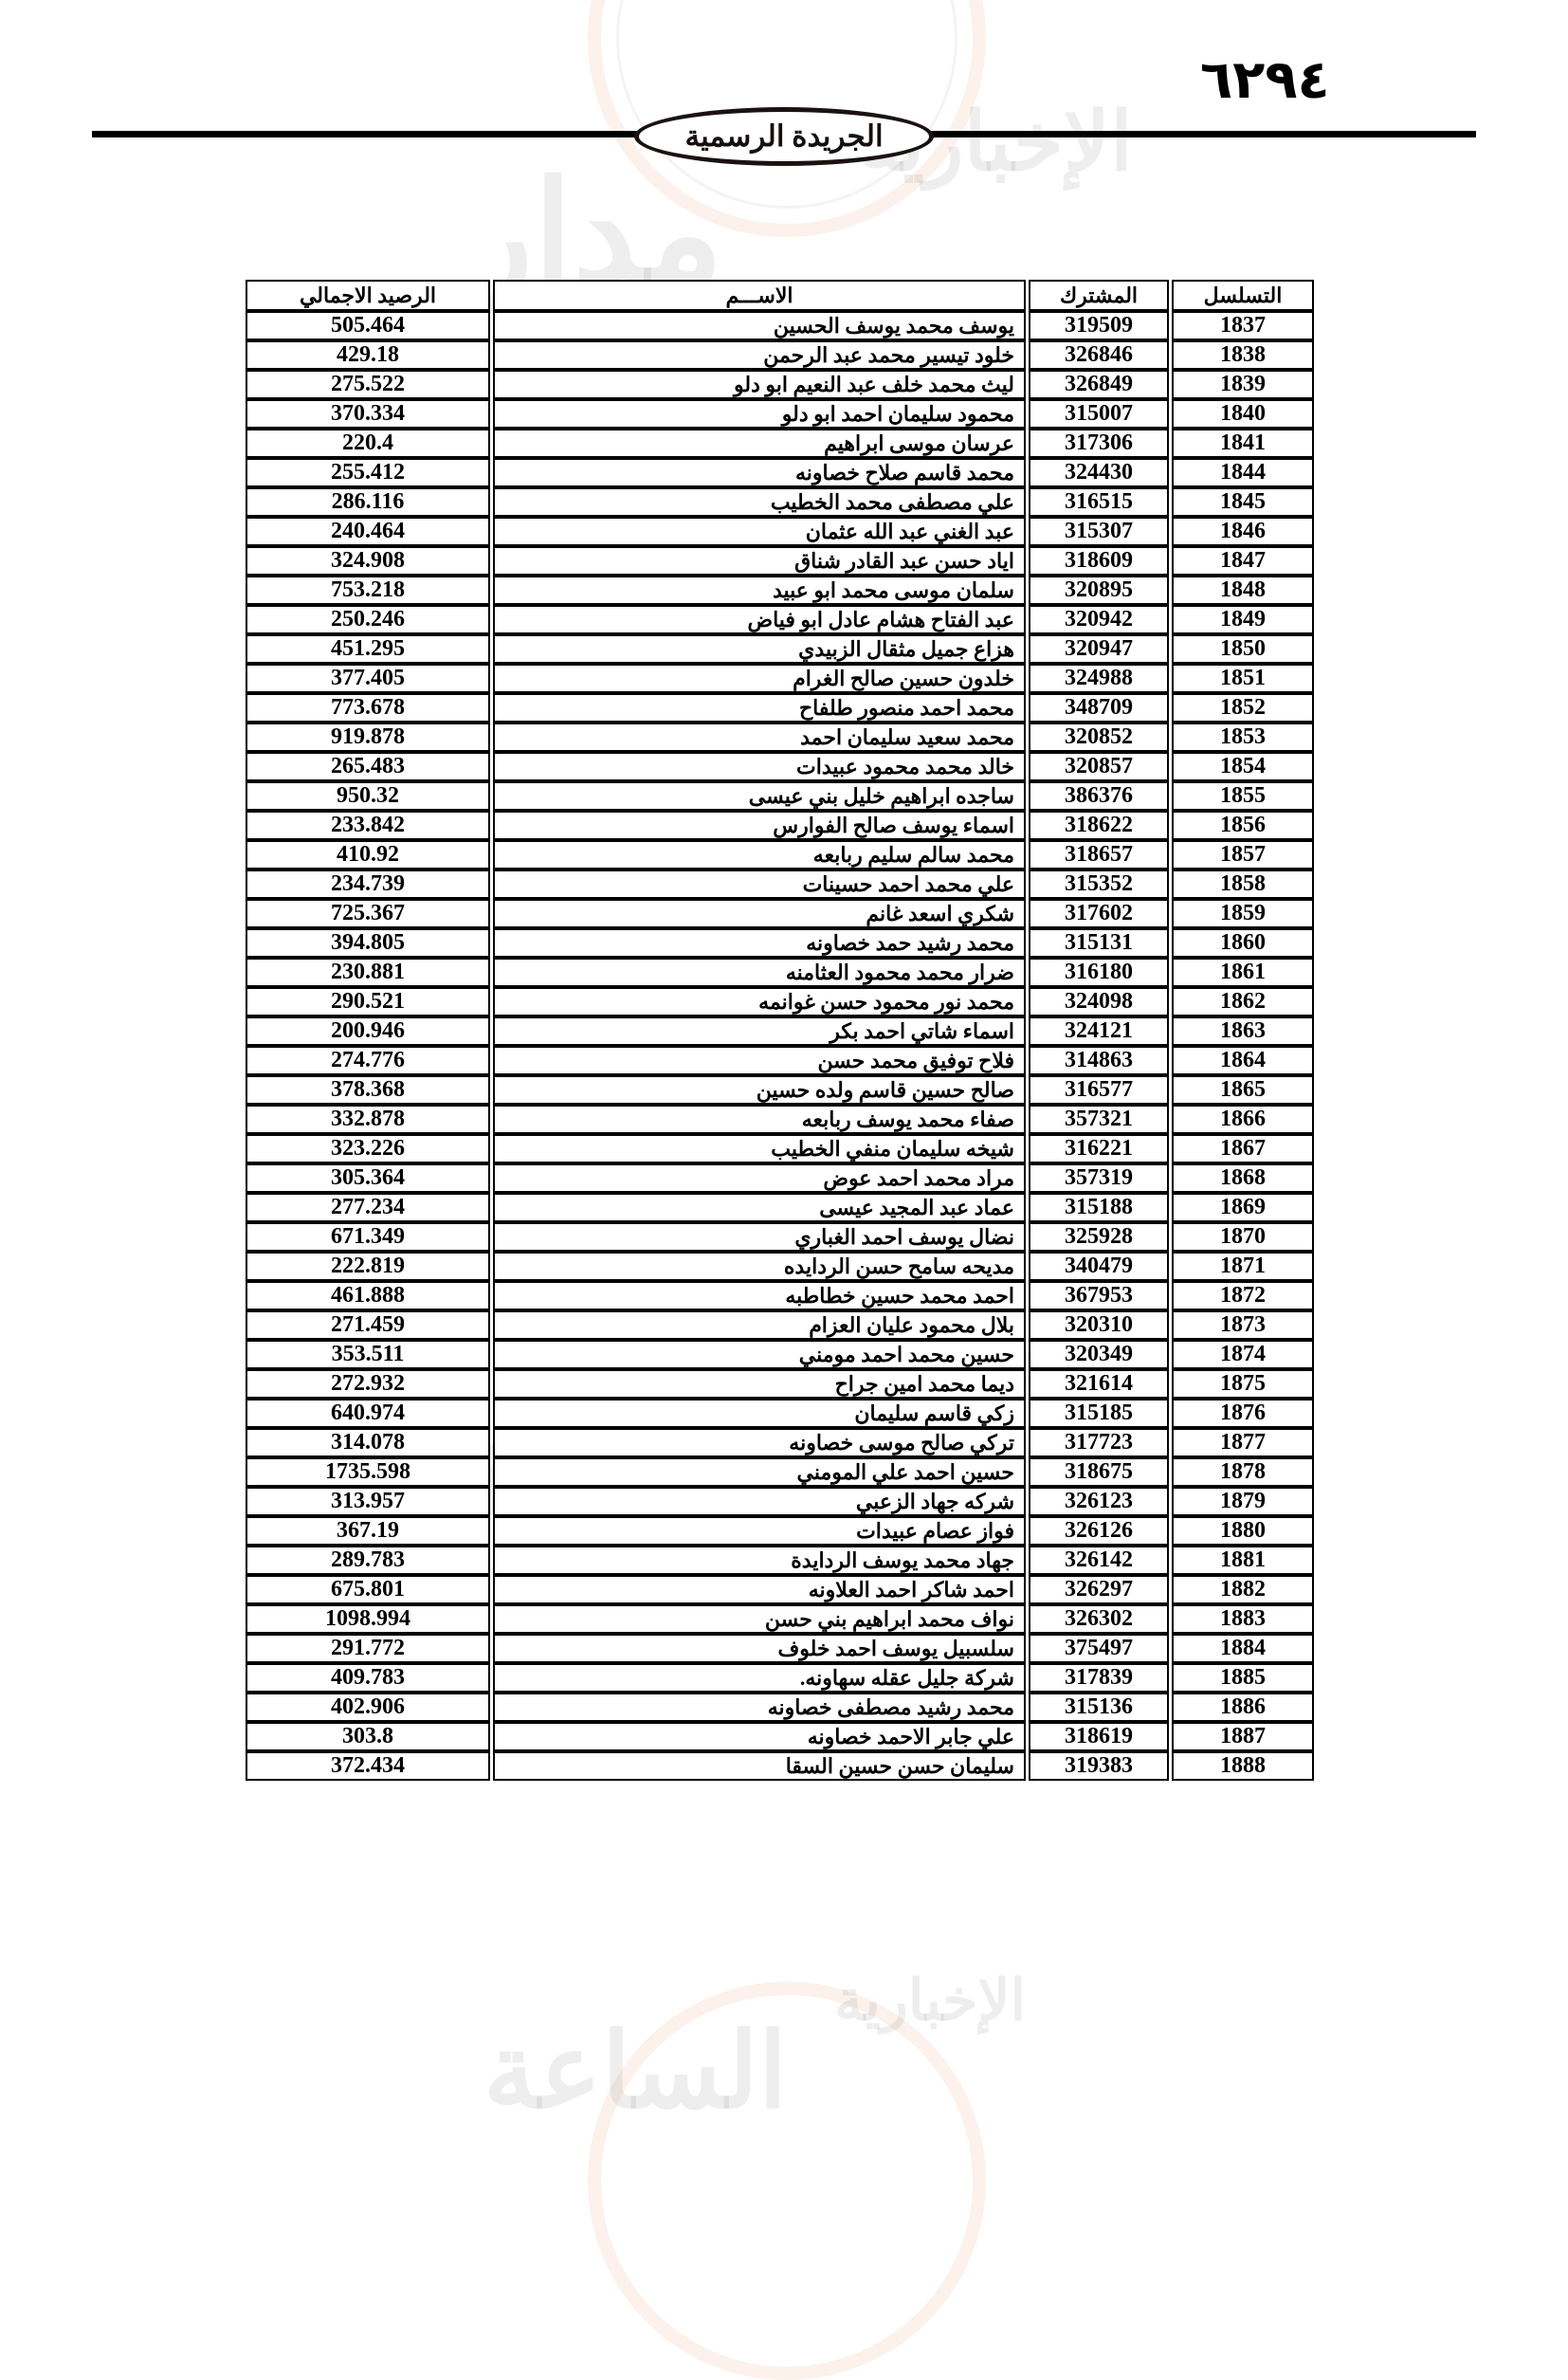  What do you see at coordinates (1099, 1090) in the screenshot?
I see `cell-subscriber: 316577` at bounding box center [1099, 1090].